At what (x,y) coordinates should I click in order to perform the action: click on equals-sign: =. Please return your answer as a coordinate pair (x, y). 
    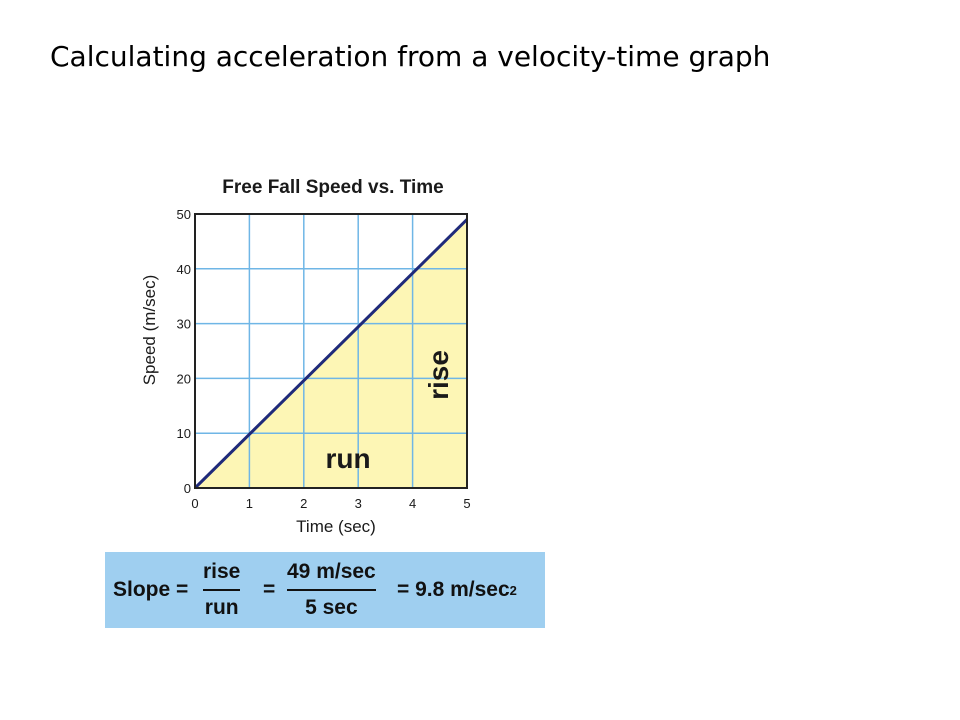
    Looking at the image, I should click on (269, 589).